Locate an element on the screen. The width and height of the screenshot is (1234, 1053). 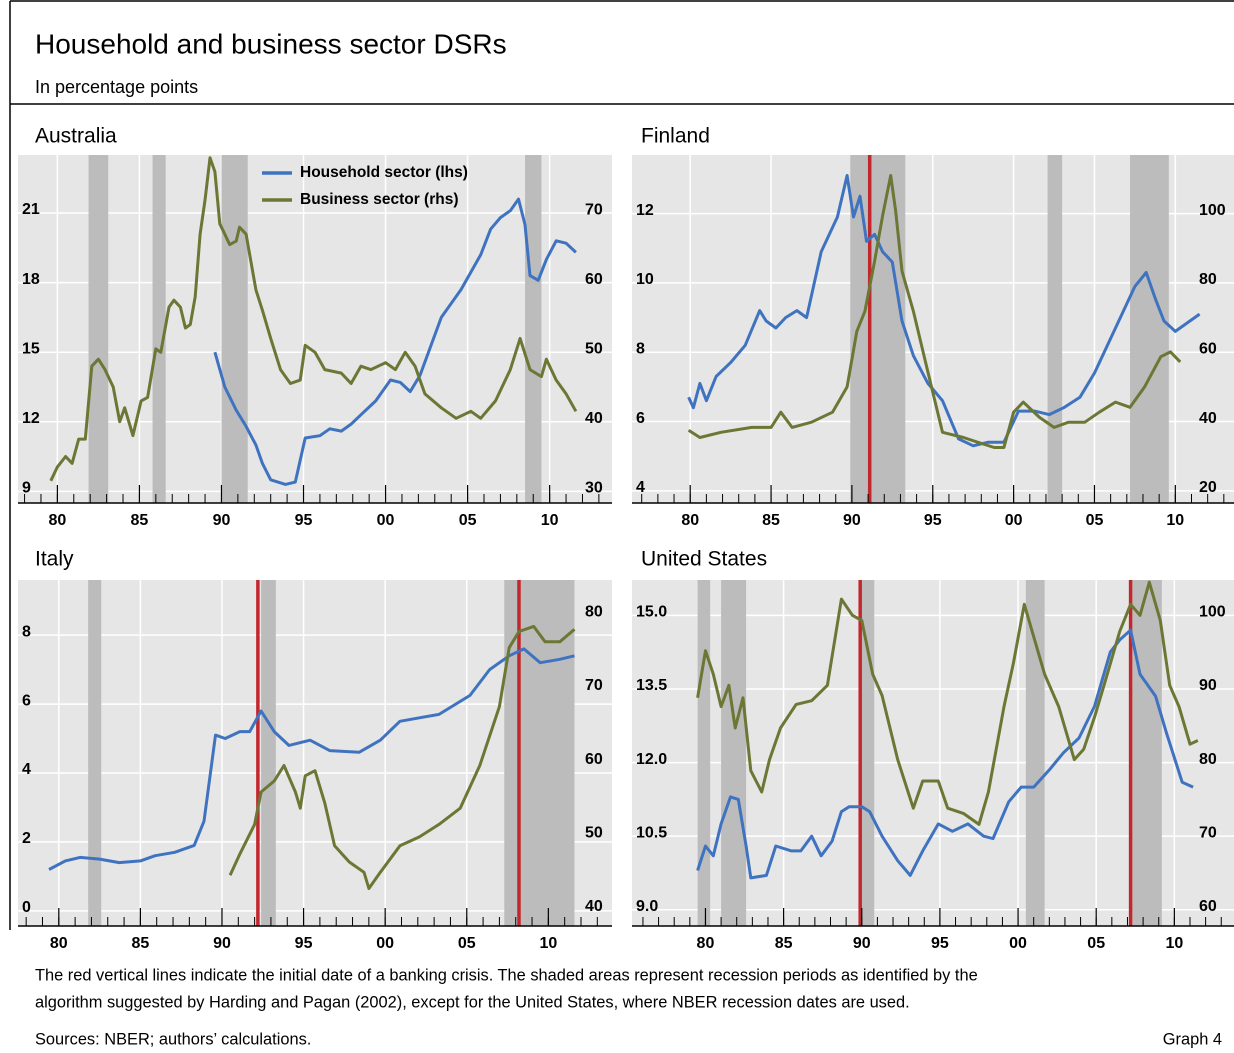
page-subtitle: In percentage points is located at coordinates (116, 87).